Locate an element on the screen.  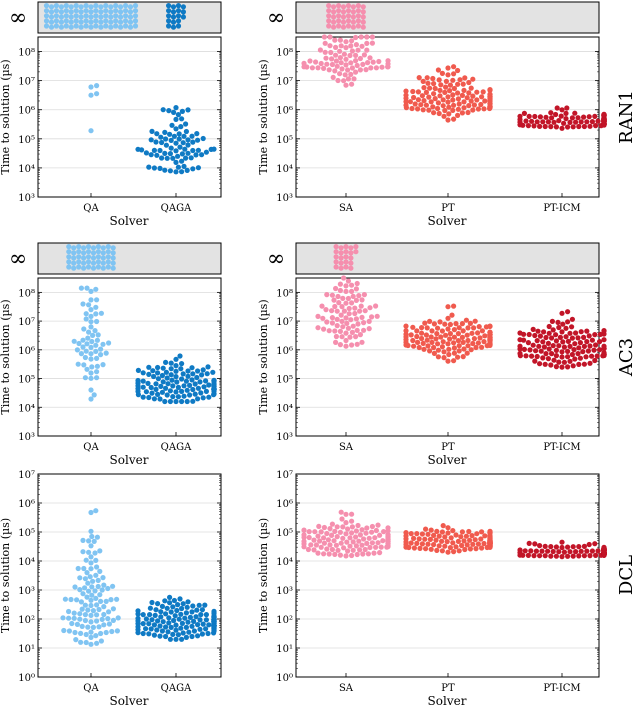
x-tick-label: QAGA is located at coordinates (176, 208).